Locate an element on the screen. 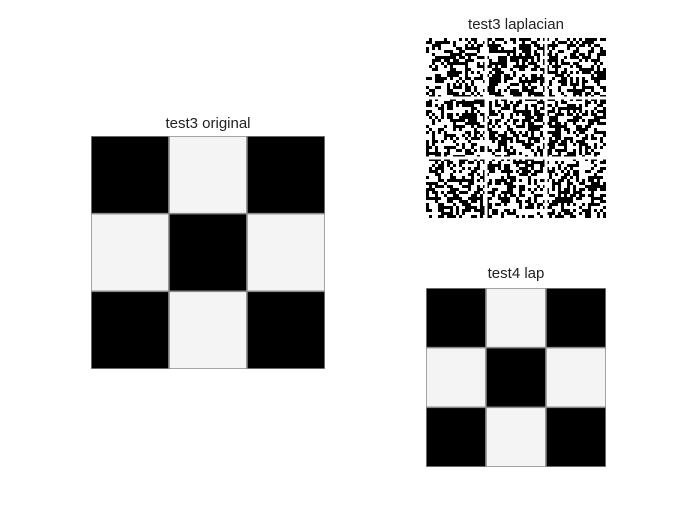 The width and height of the screenshot is (700, 525). noise-pixels is located at coordinates (516, 128).